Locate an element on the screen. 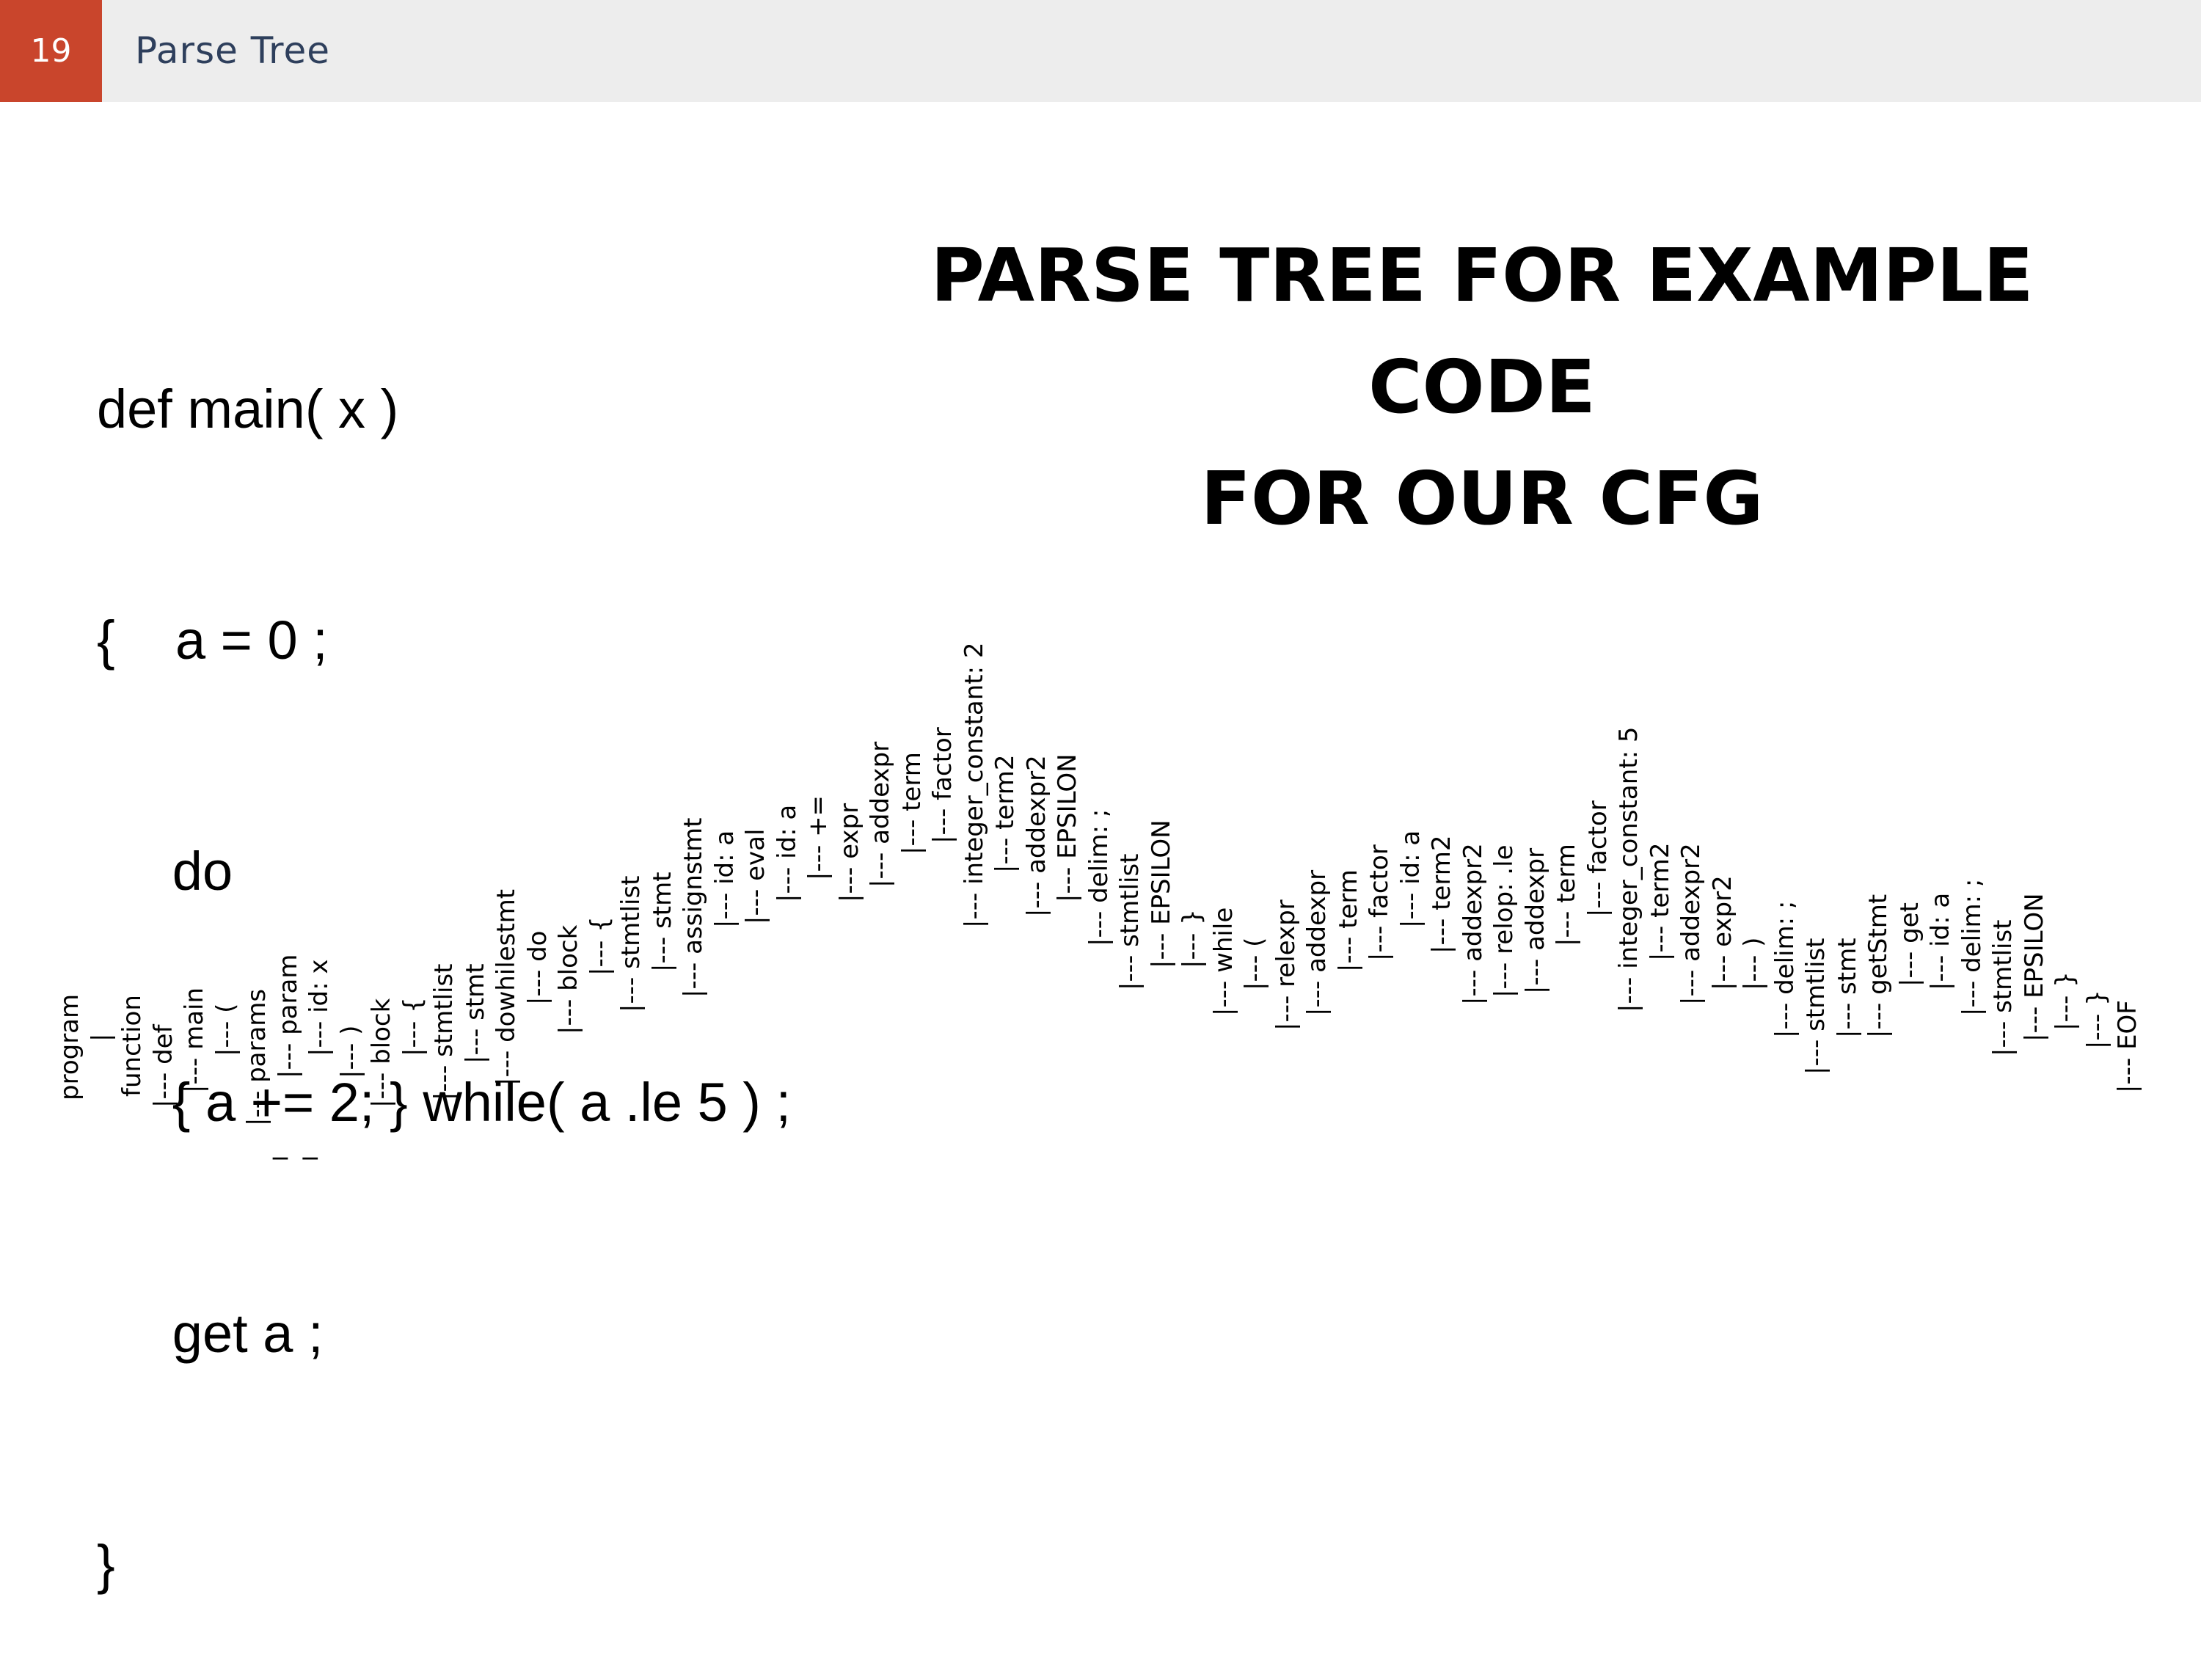  tree-node: |--- EOF is located at coordinates (2127, 1047).